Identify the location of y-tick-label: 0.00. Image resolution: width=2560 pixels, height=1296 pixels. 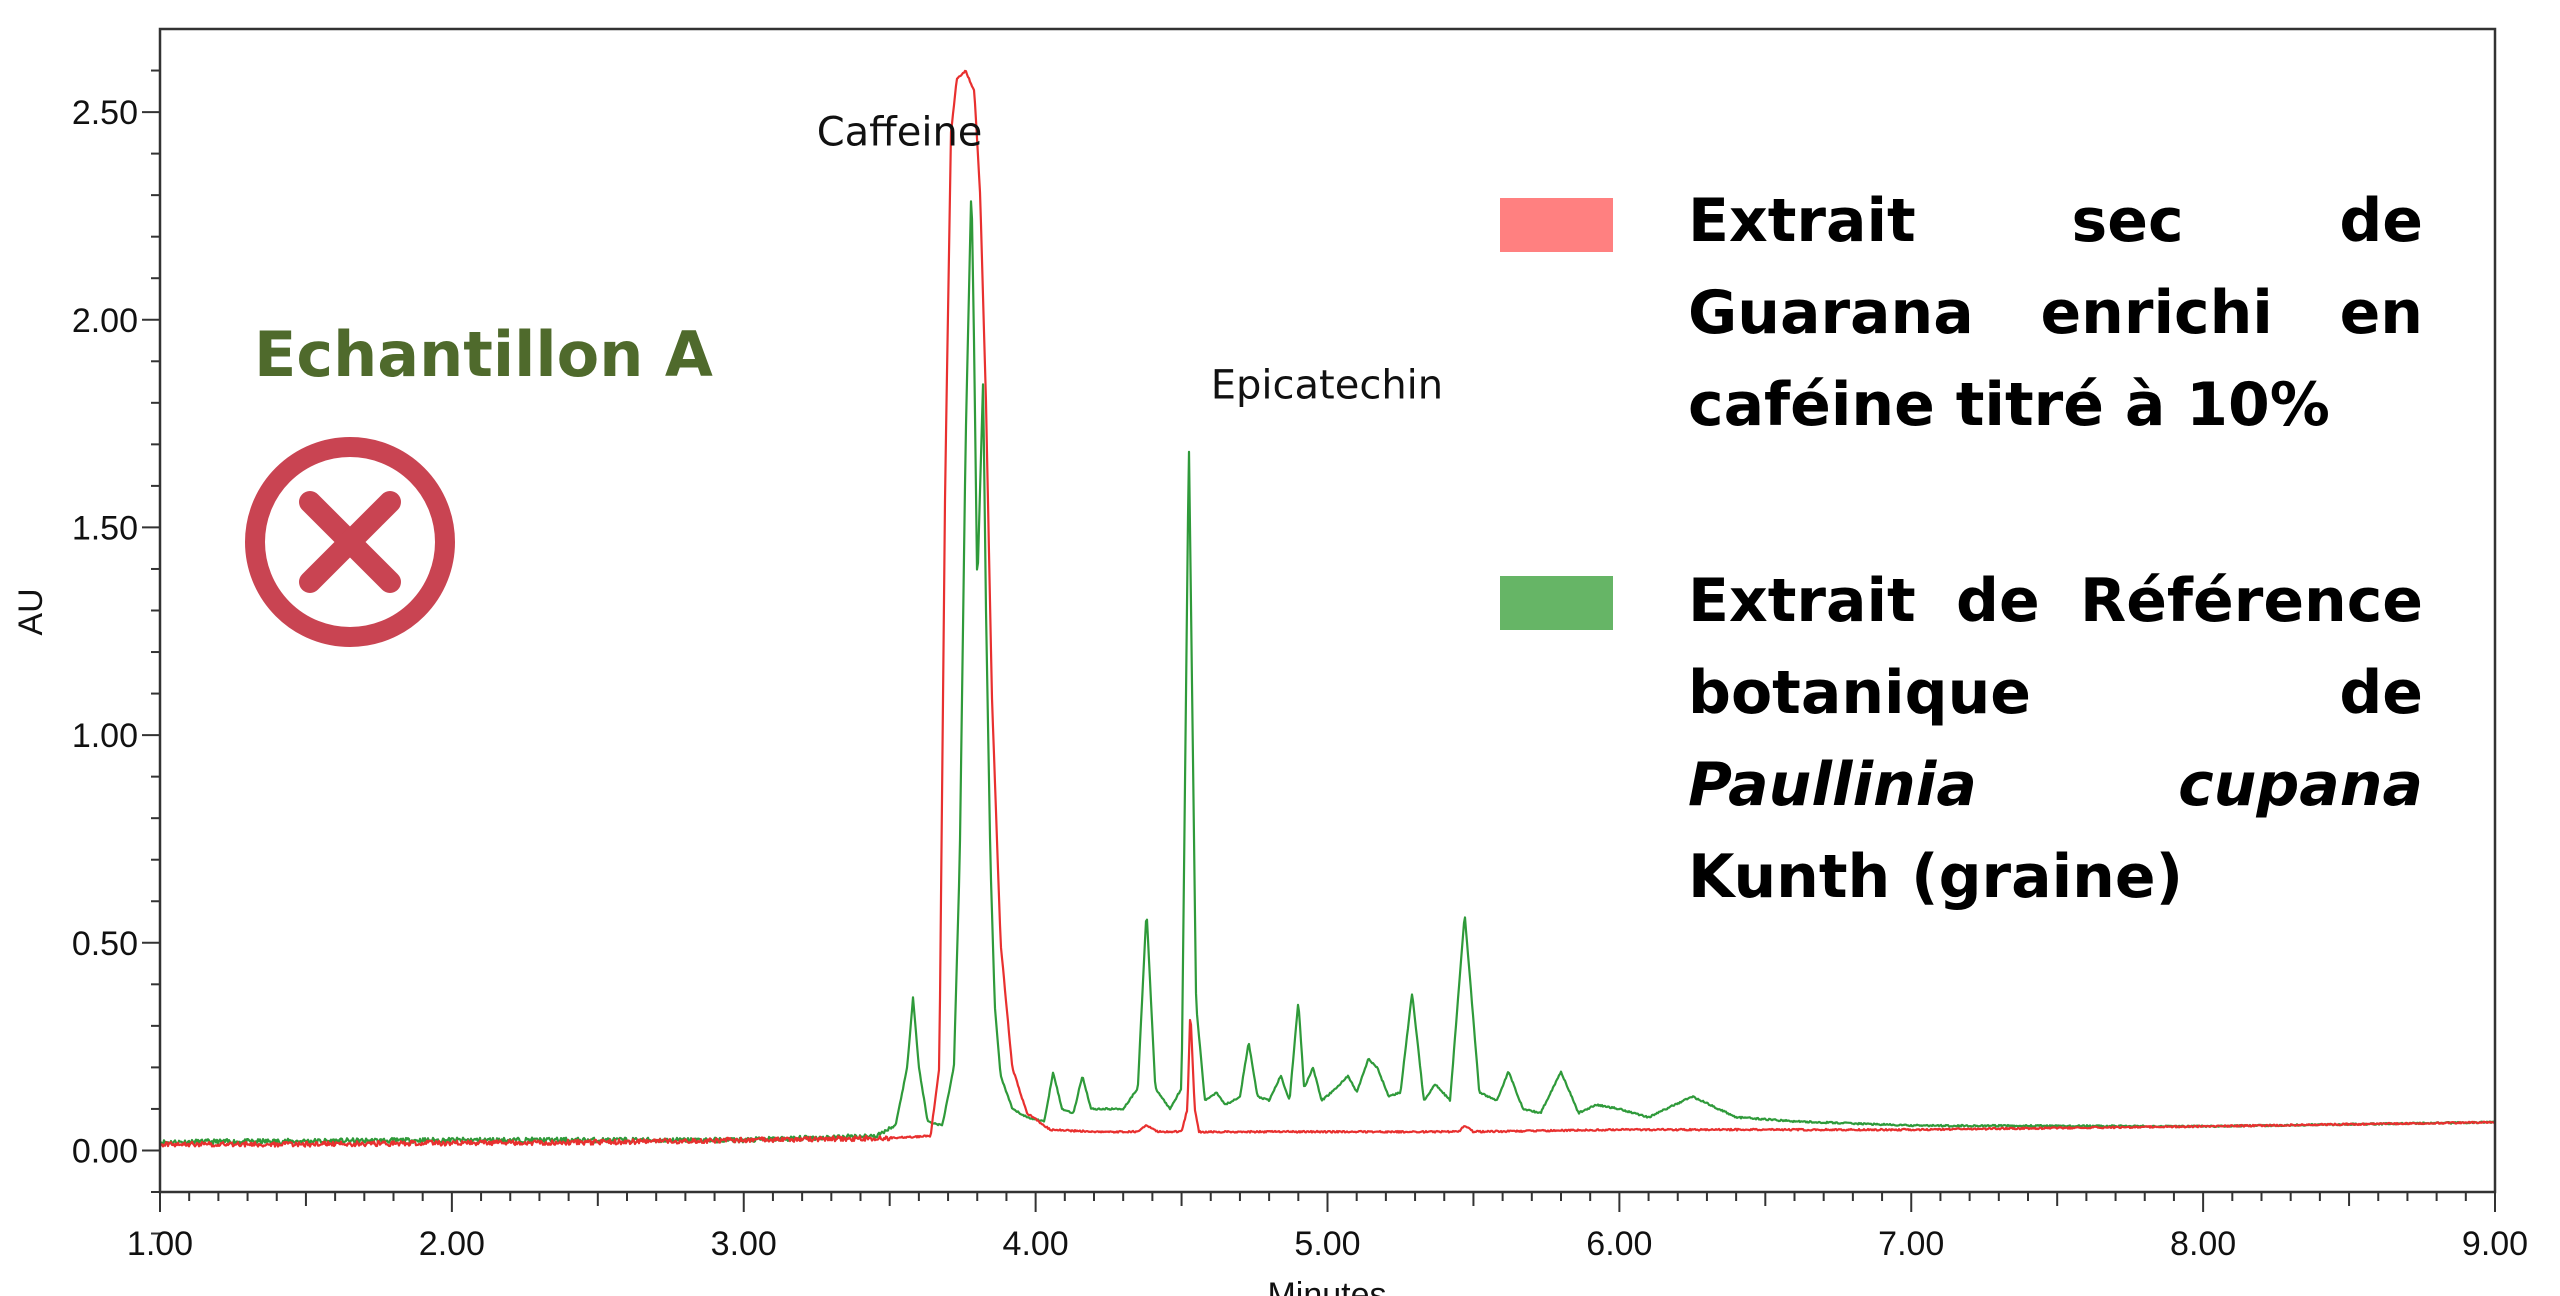
(105, 1151).